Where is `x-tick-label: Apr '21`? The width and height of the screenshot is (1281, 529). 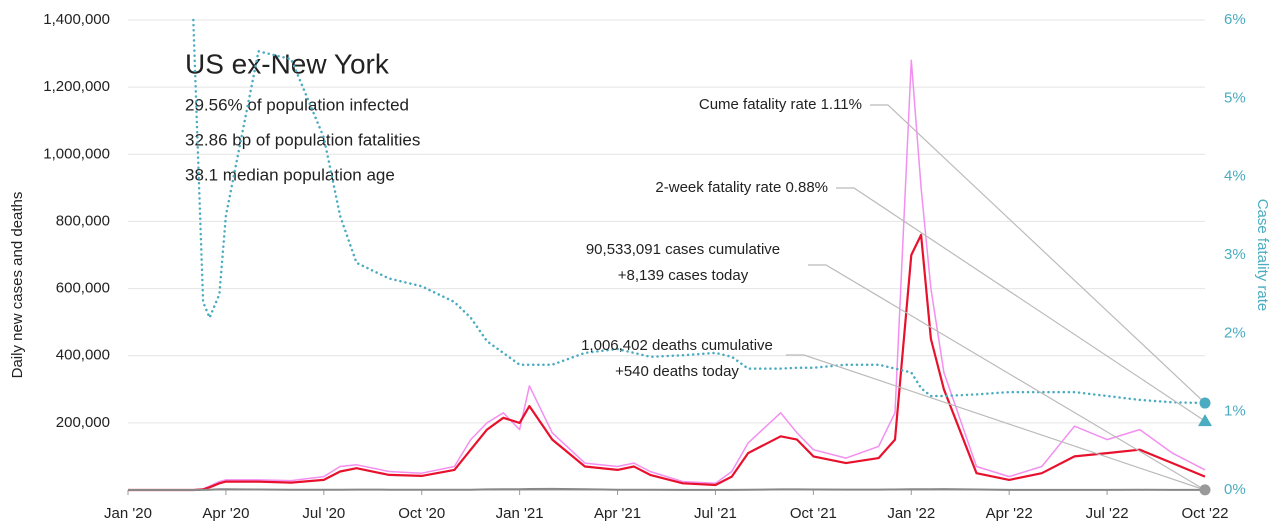
x-tick-label: Apr '21 is located at coordinates (617, 513).